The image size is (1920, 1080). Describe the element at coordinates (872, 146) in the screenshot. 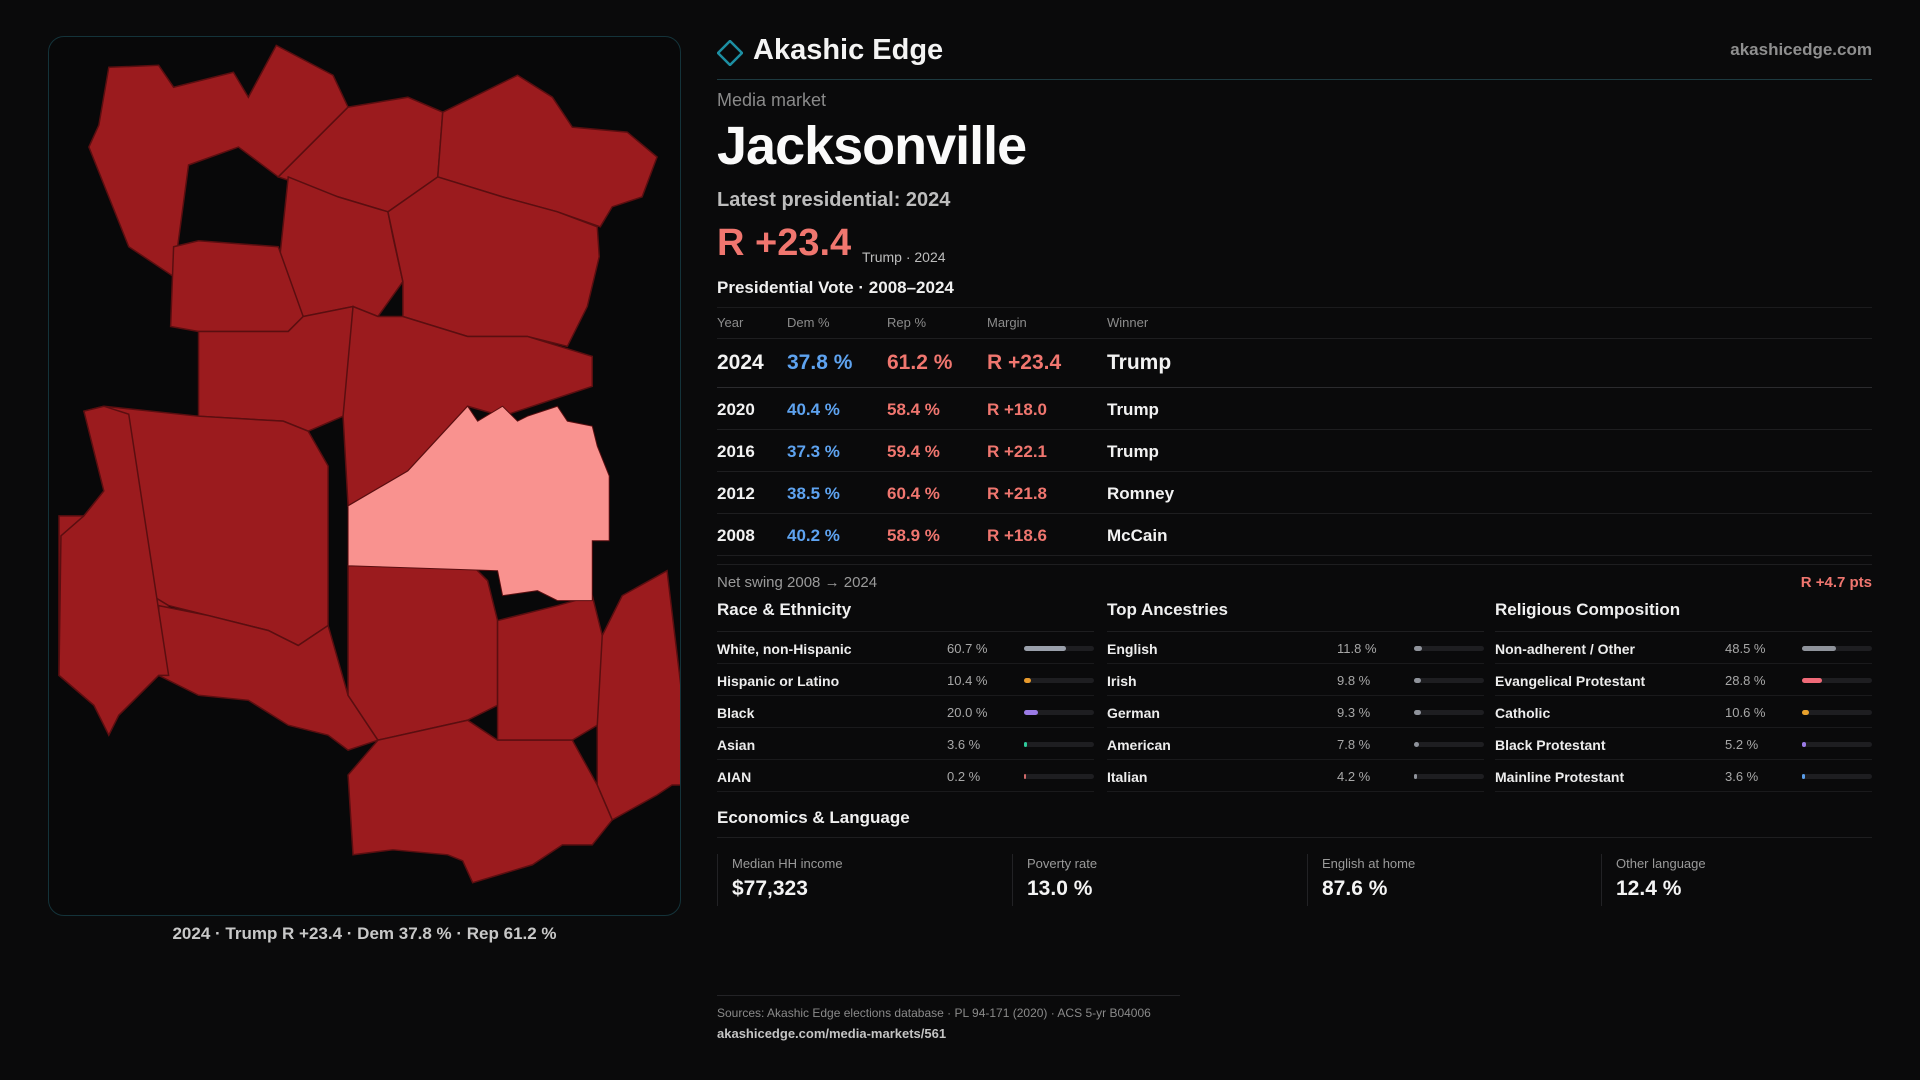

I see `market-title: Jacksonville` at that location.